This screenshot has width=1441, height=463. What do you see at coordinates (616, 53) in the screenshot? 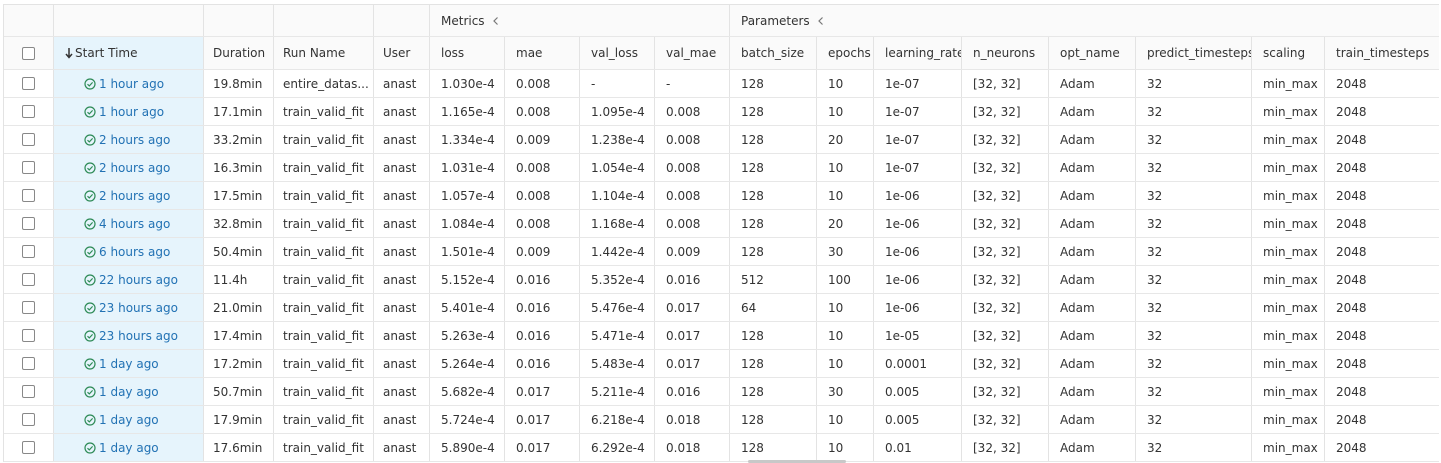
I see `column-header-val-loss: val_loss` at bounding box center [616, 53].